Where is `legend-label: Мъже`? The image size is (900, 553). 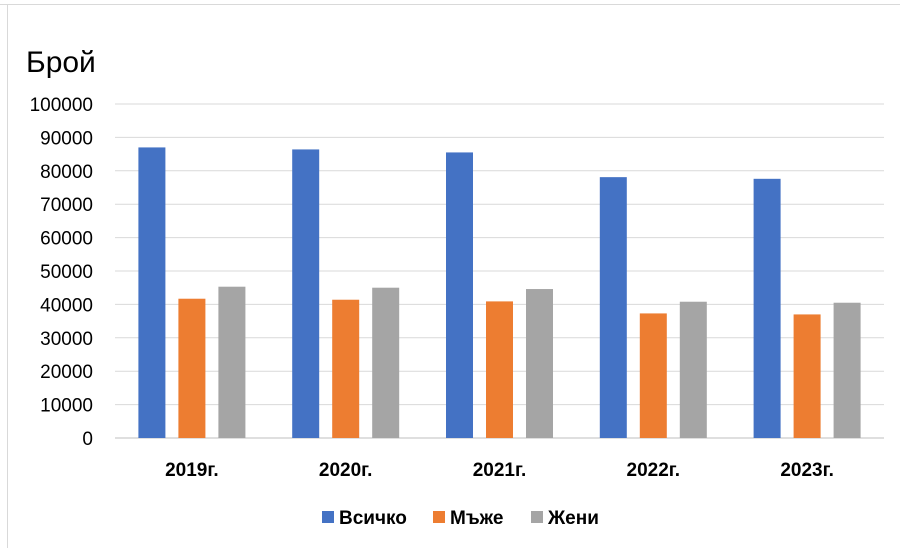 legend-label: Мъже is located at coordinates (476, 518).